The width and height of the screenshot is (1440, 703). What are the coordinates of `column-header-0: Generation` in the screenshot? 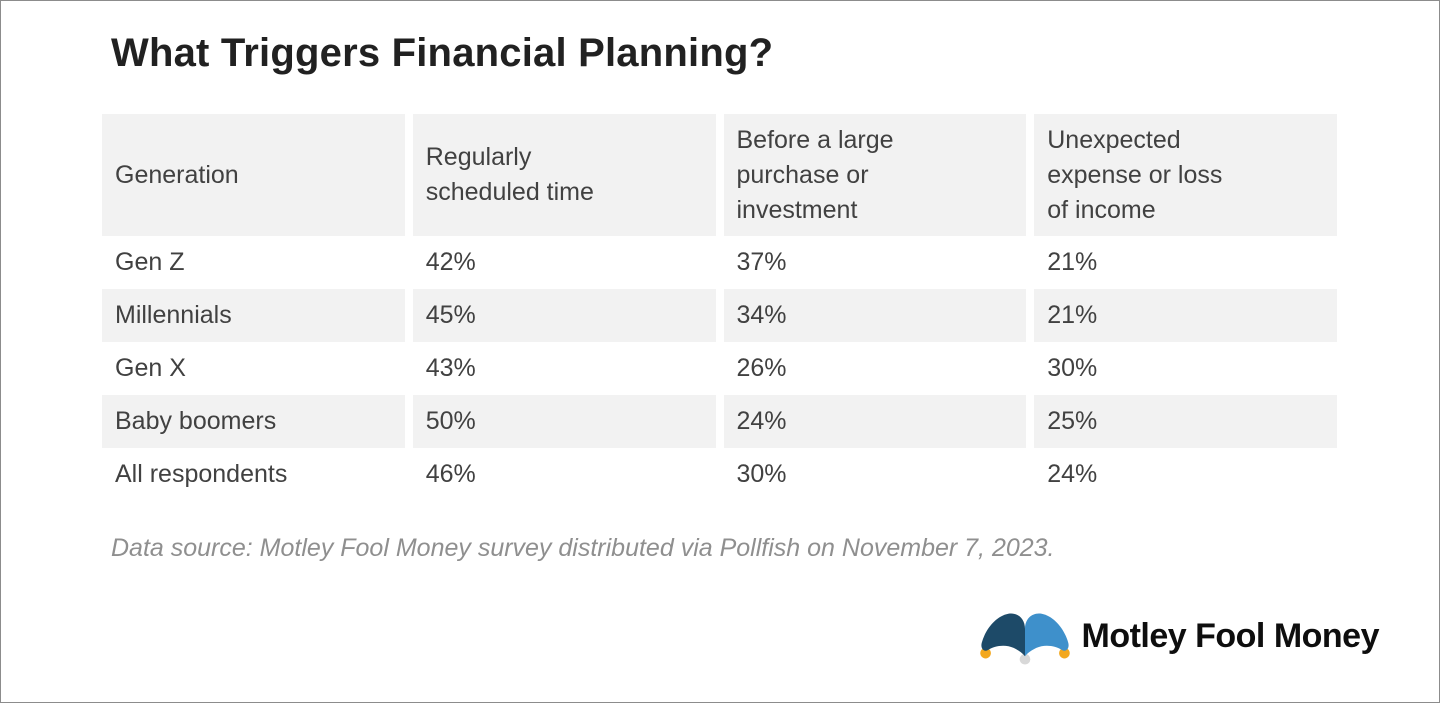 It's located at (253, 175).